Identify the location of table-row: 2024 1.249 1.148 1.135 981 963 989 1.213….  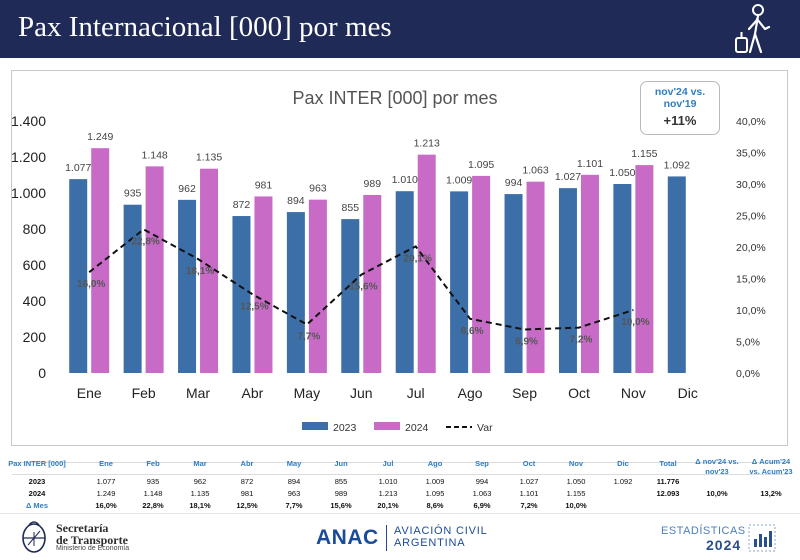
(400, 494).